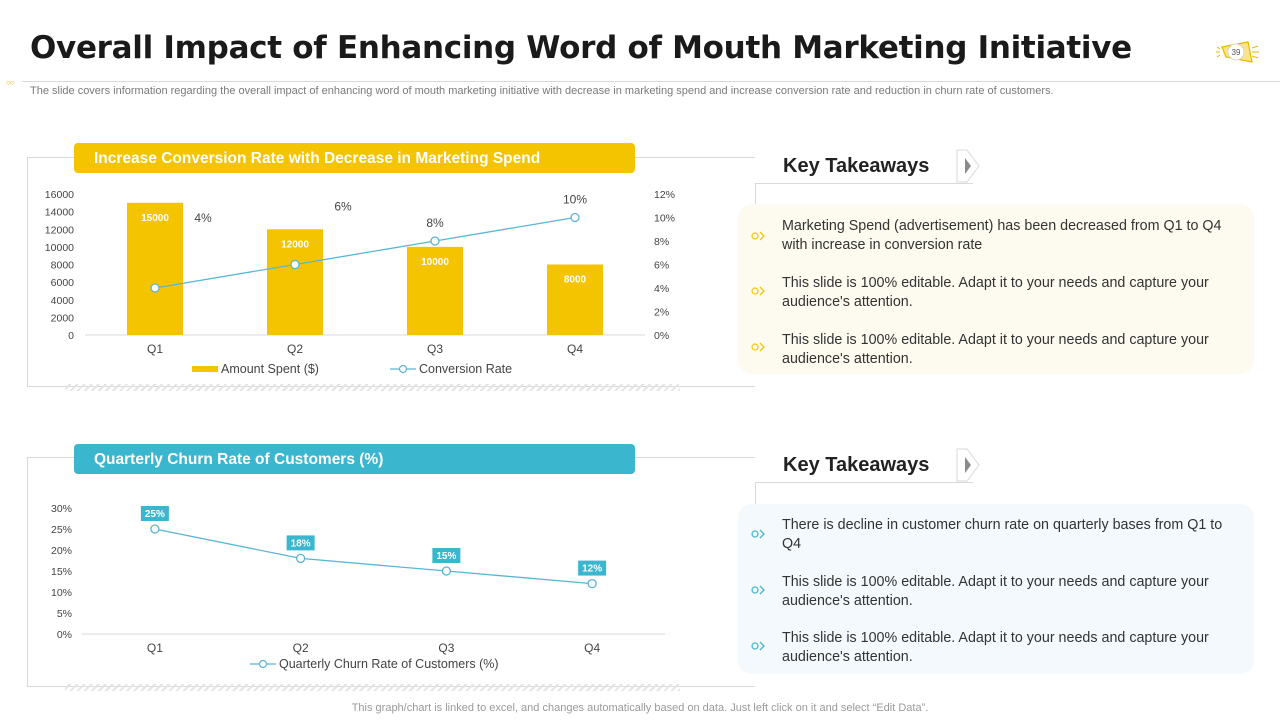 This screenshot has width=1280, height=720. I want to click on churn-data-label: 15%, so click(446, 556).